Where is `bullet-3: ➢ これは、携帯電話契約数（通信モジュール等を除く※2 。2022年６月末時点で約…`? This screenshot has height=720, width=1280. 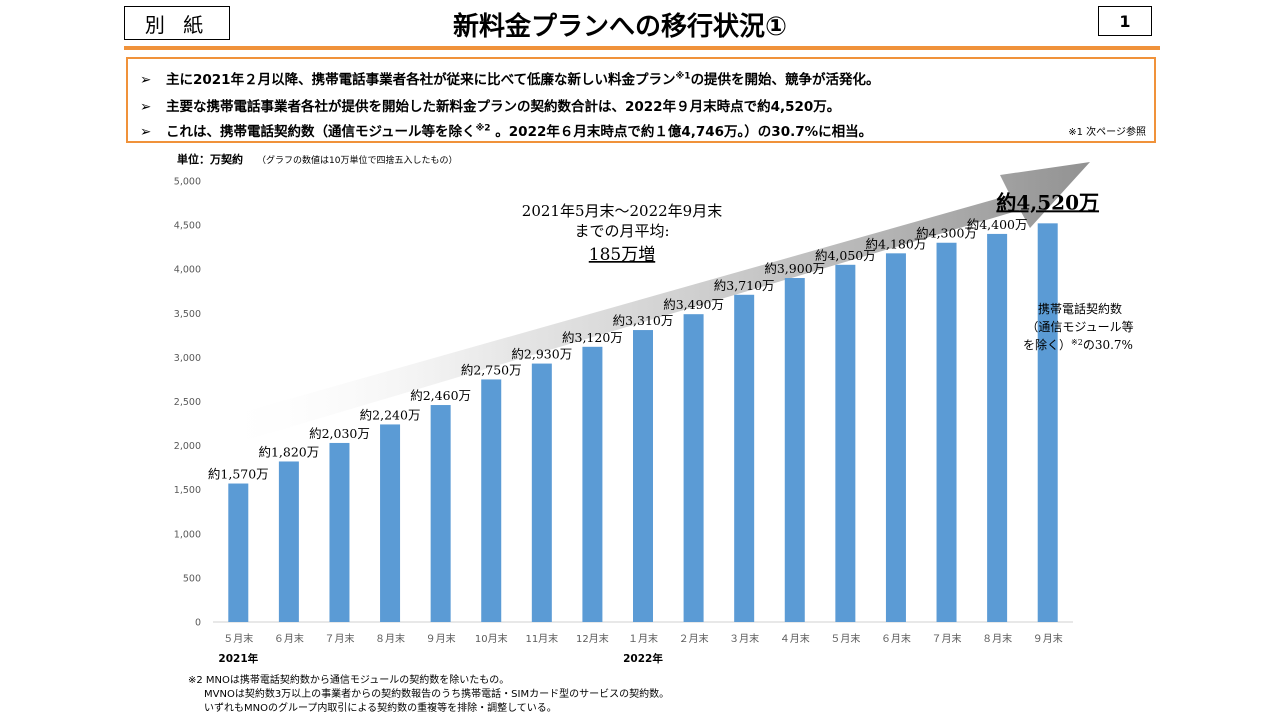 bullet-3: ➢ これは、携帯電話契約数（通信モジュール等を除く※2 。2022年６月末時点で約… is located at coordinates (506, 132).